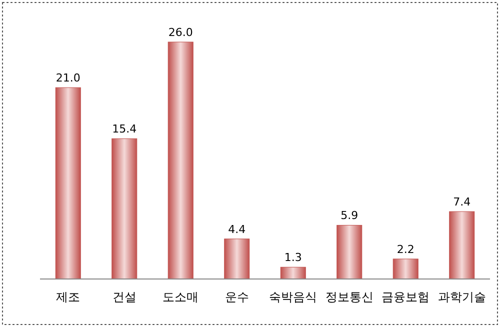 This screenshot has height=327, width=500. I want to click on data-label: 5.9, so click(349, 215).